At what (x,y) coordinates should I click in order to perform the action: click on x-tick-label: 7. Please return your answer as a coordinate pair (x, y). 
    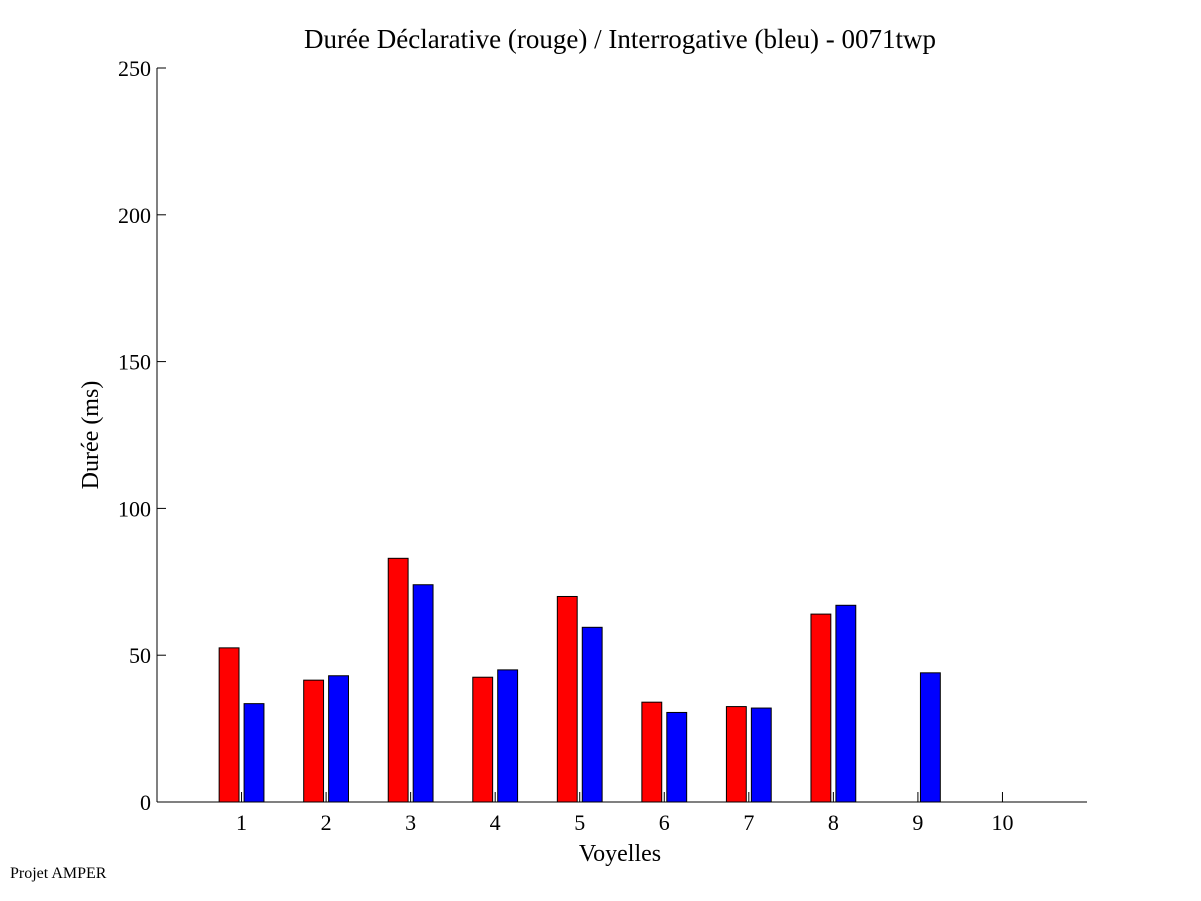
    Looking at the image, I should click on (748, 822).